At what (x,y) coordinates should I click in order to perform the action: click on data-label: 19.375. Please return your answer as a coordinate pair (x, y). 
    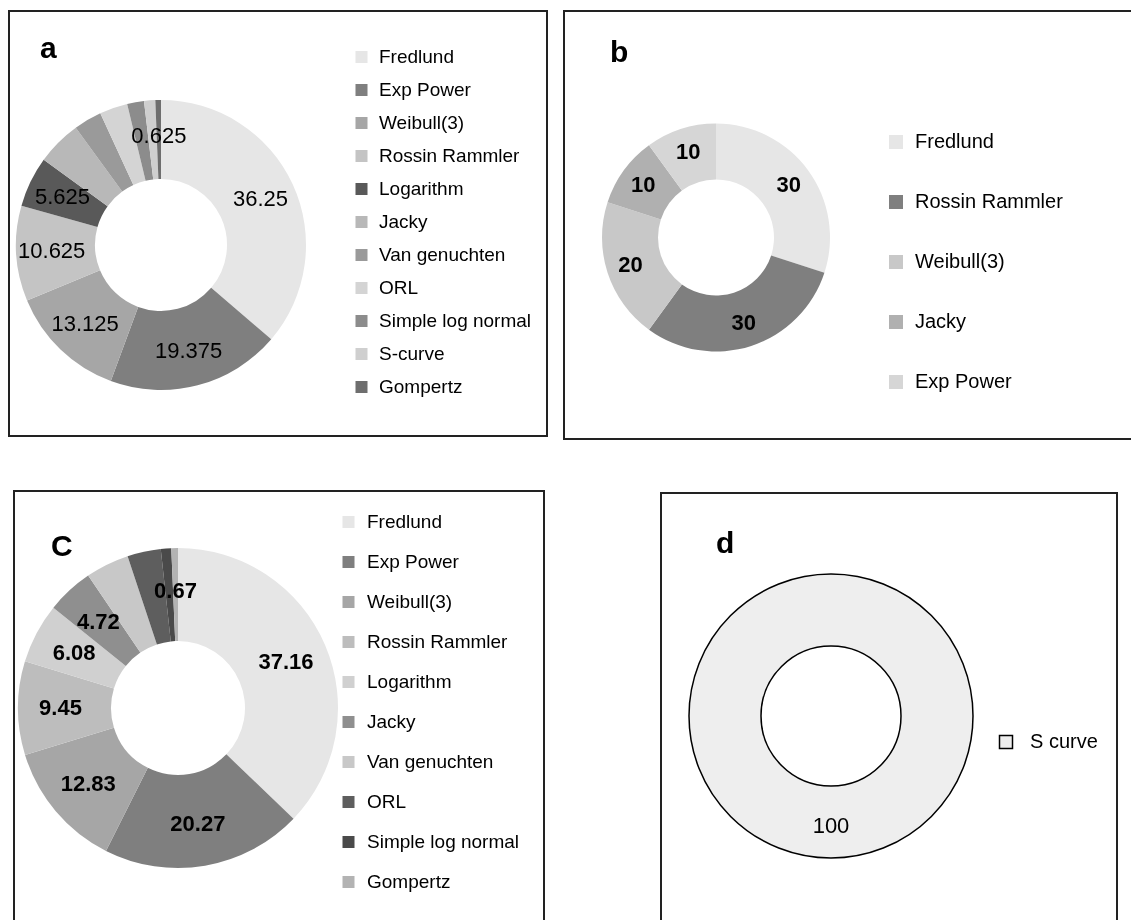
    Looking at the image, I should click on (189, 350).